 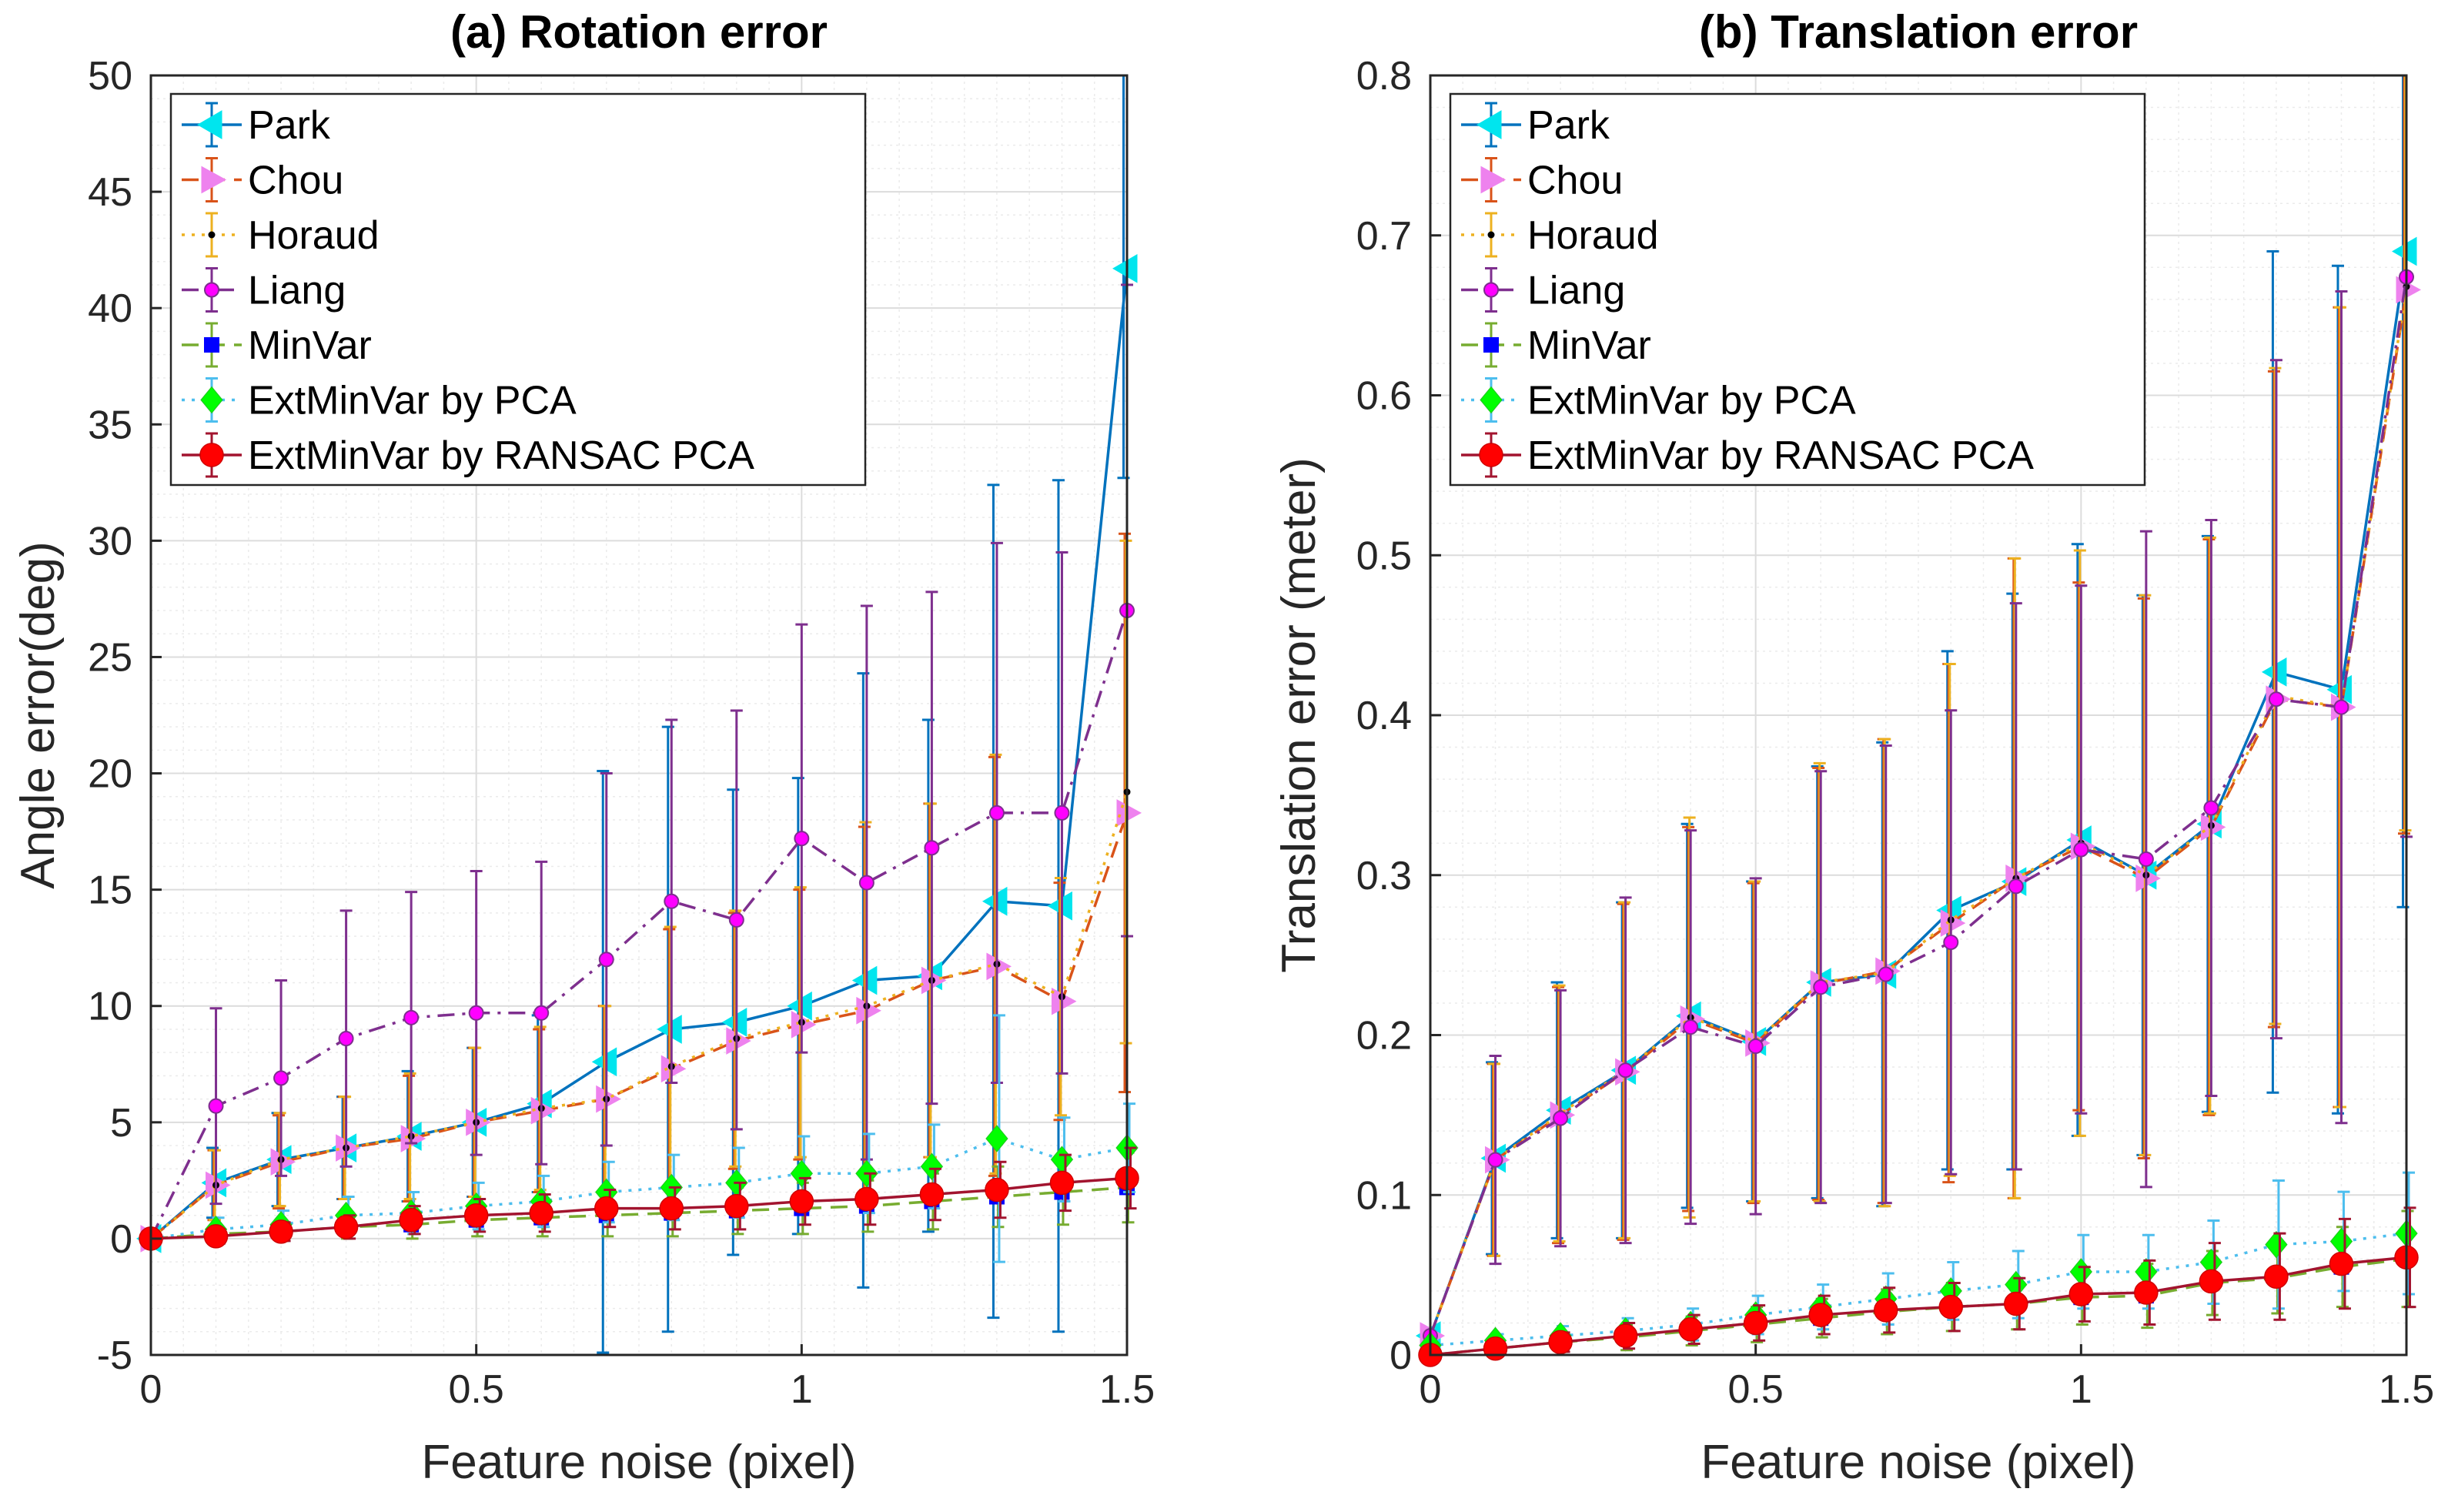 What do you see at coordinates (39, 714) in the screenshot?
I see `y-axis-label: Angle error(deg)` at bounding box center [39, 714].